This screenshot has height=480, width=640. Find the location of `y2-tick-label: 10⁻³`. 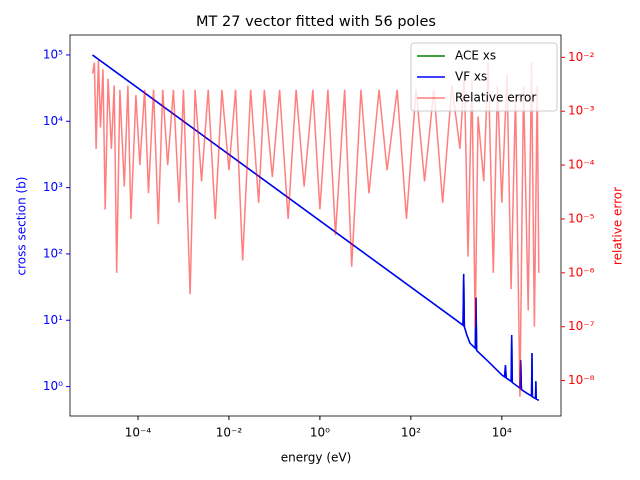

y2-tick-label: 10⁻³ is located at coordinates (581, 111).